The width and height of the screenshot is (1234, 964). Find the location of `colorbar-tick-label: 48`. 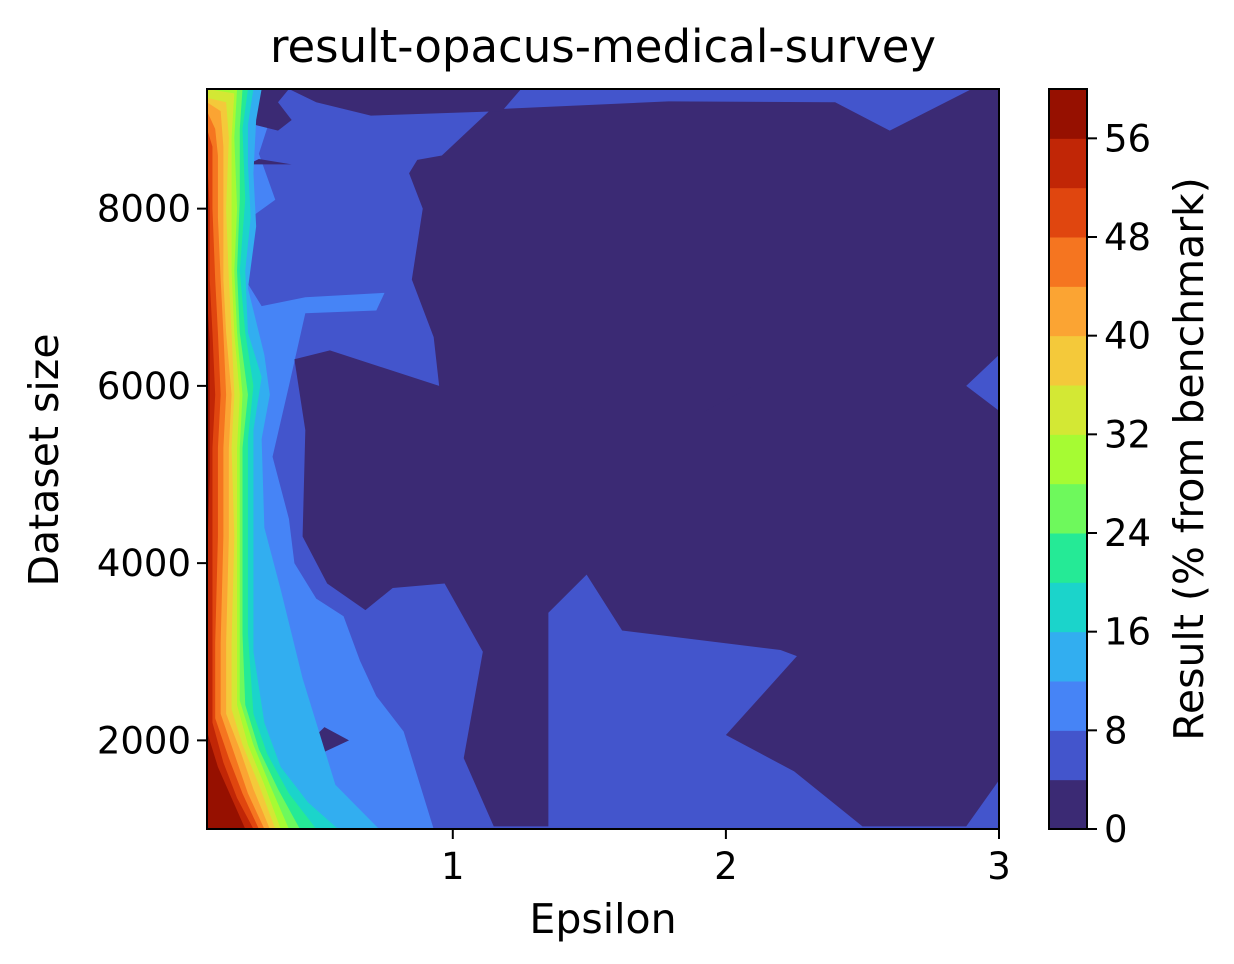

colorbar-tick-label: 48 is located at coordinates (1127, 237).